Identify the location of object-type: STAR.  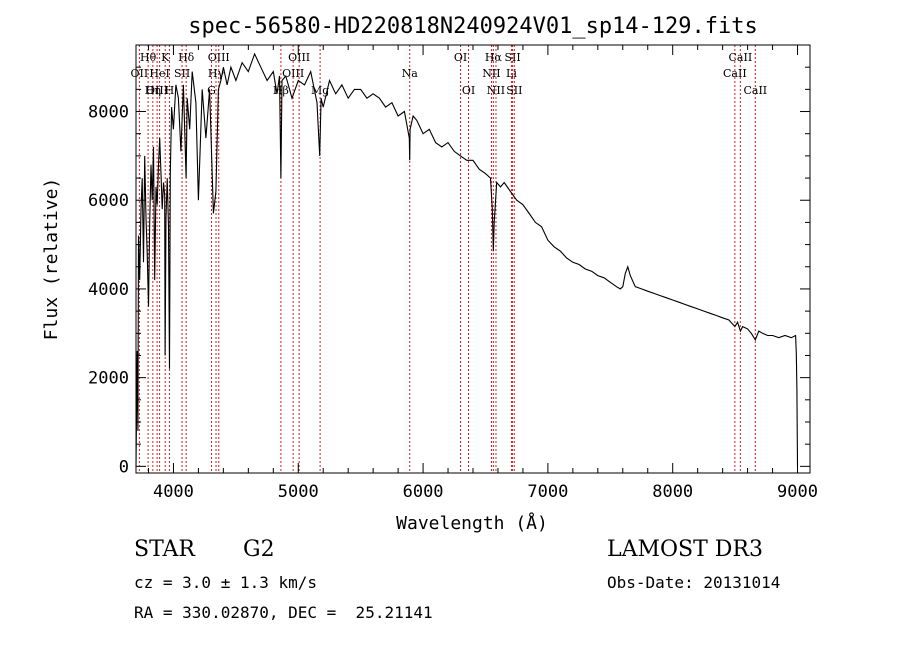
(164, 549).